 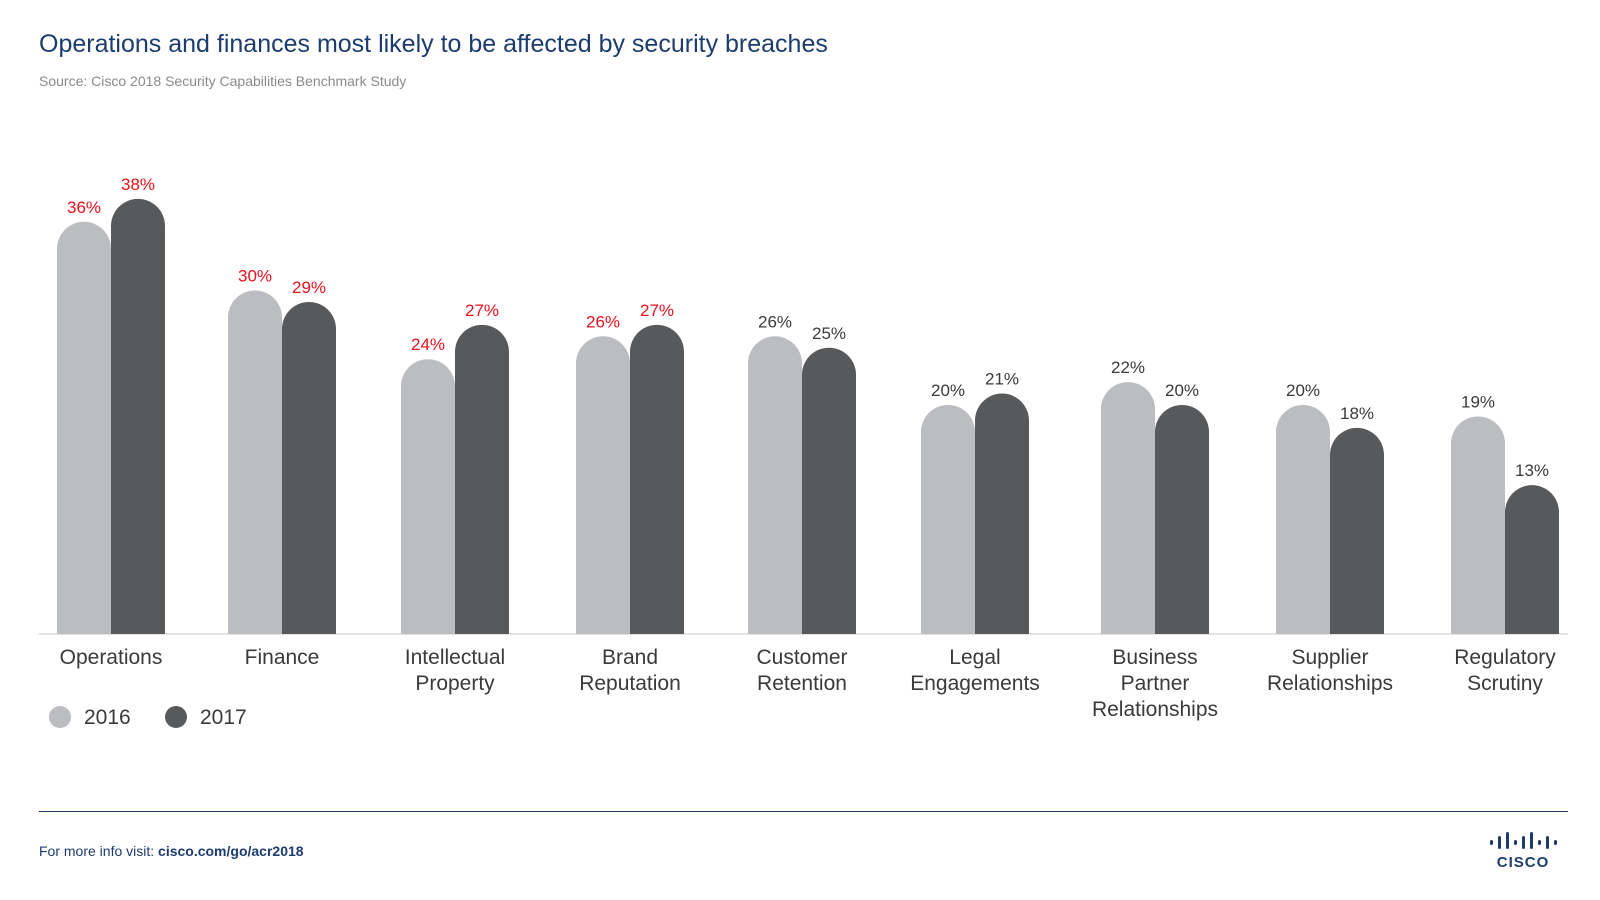 I want to click on footer-link: cisco.com/go/acr2018, so click(x=231, y=851).